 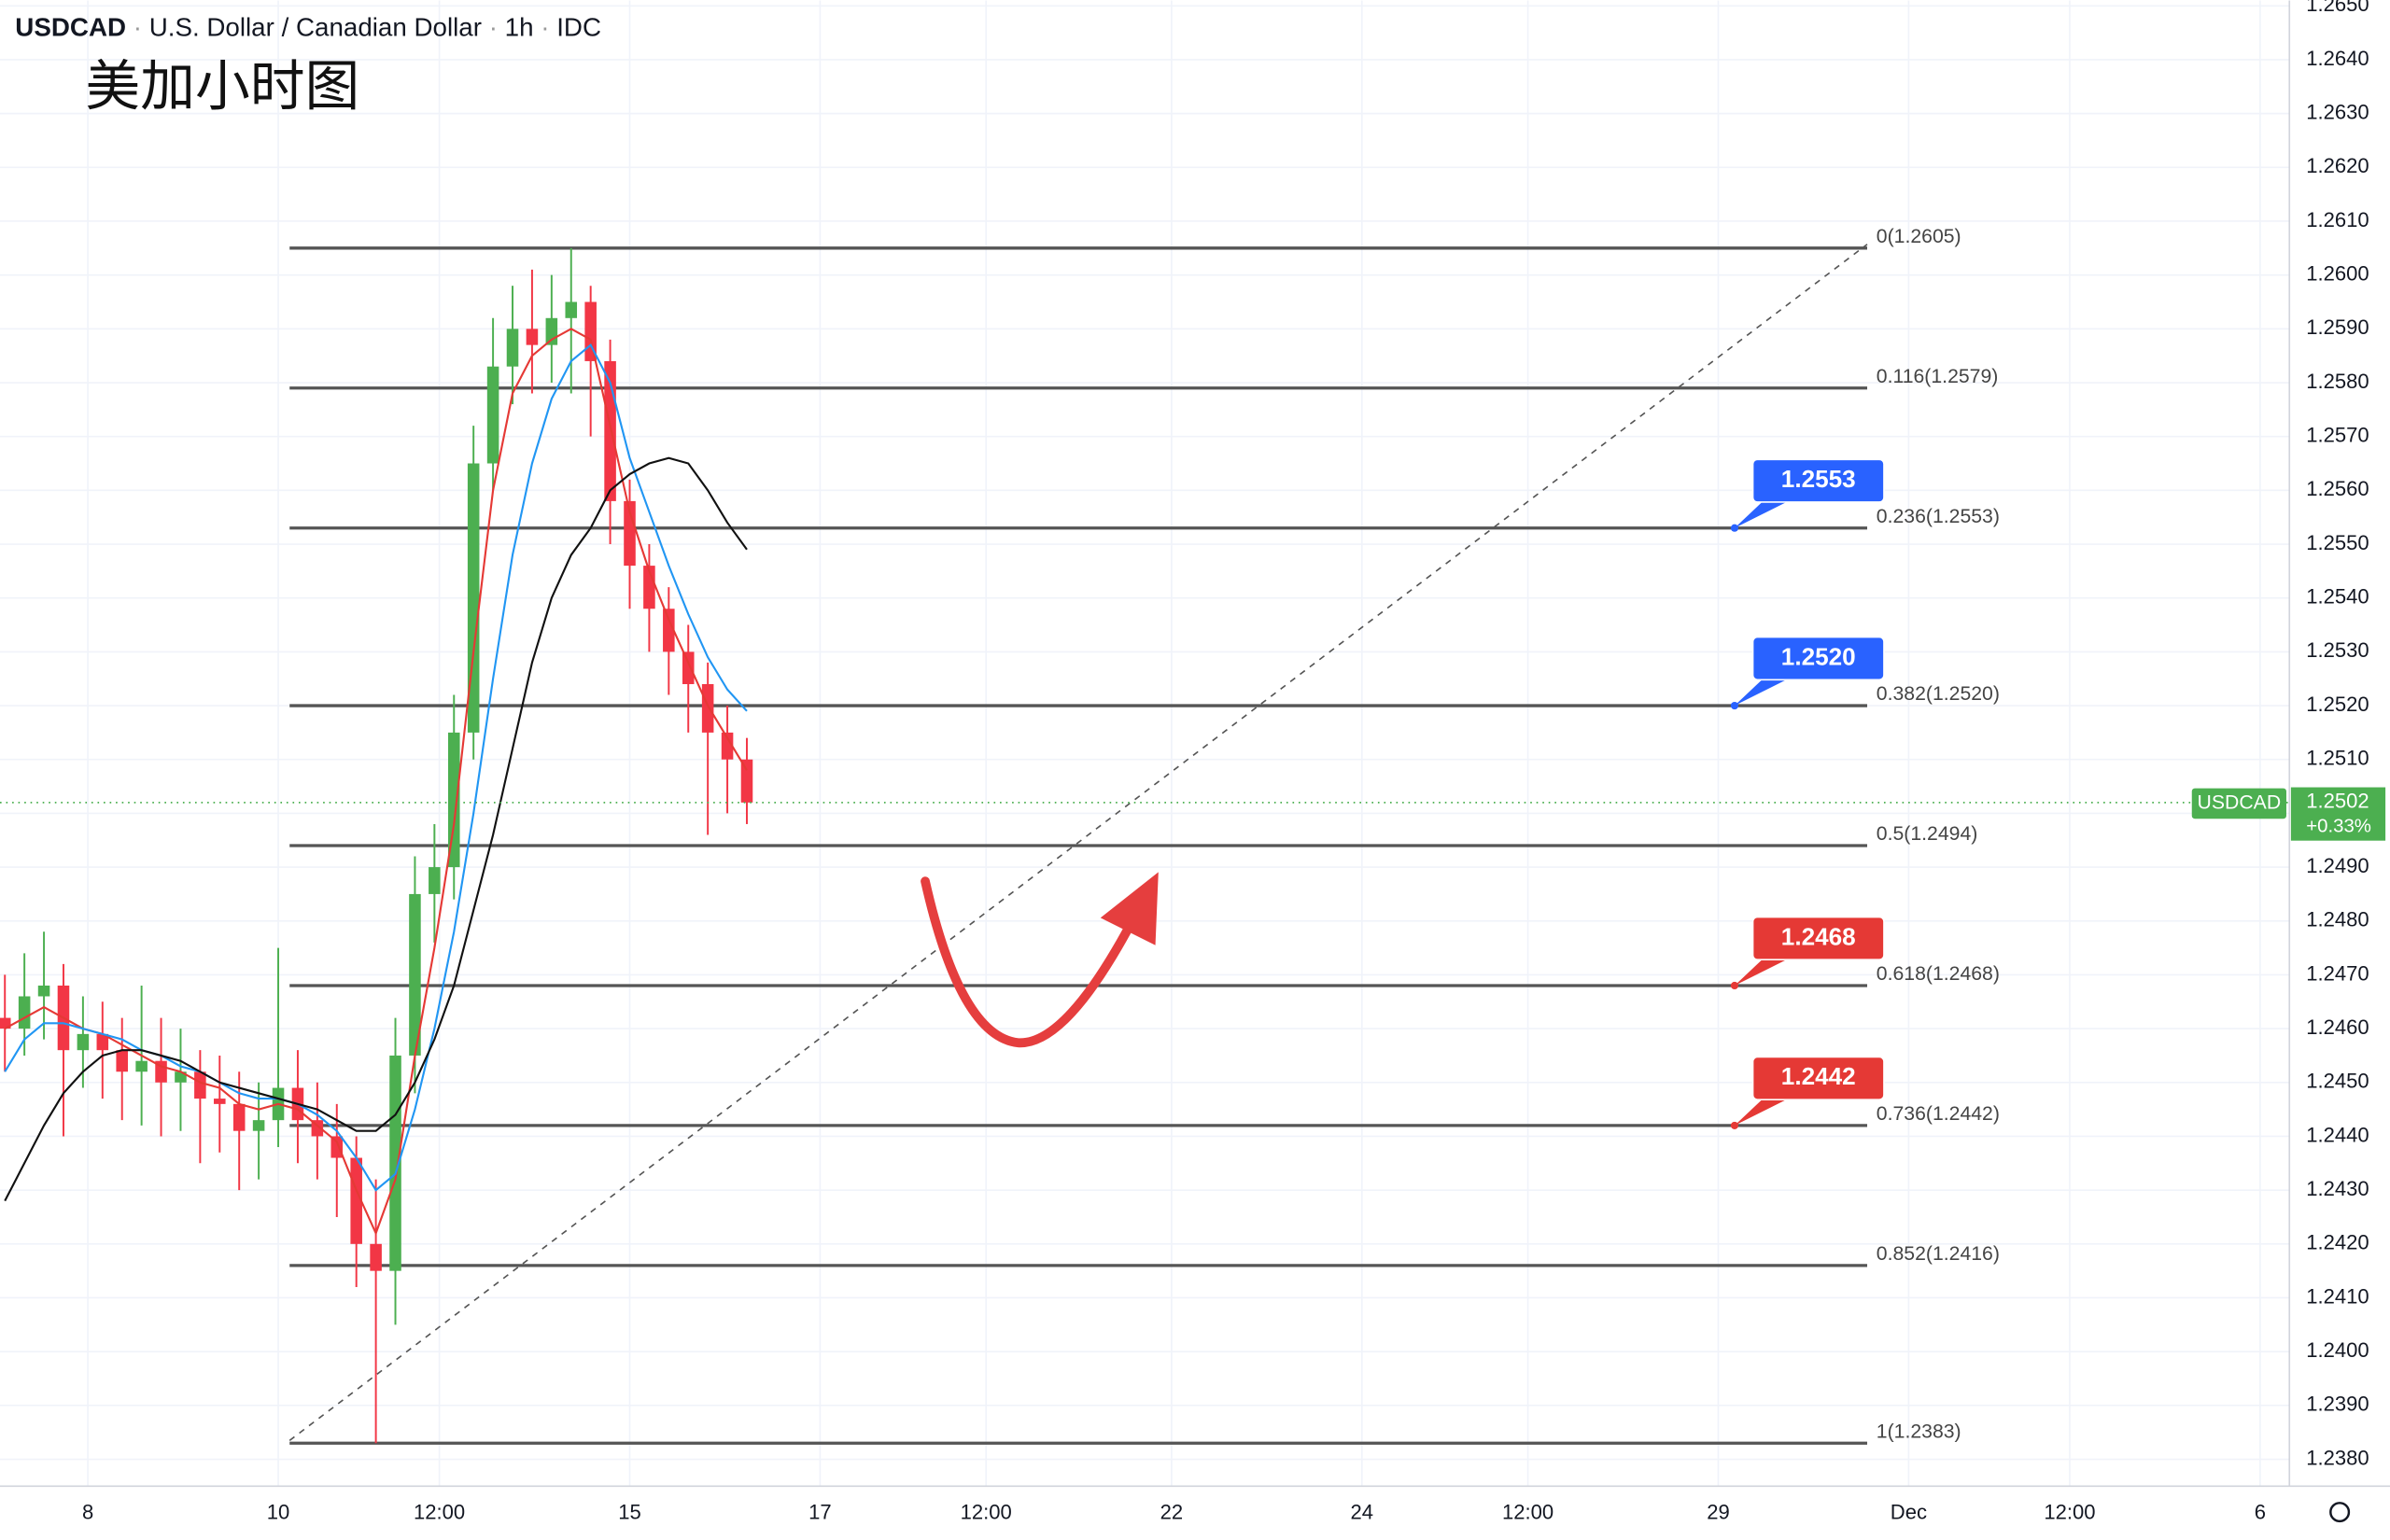 What do you see at coordinates (2337, 327) in the screenshot?
I see `y-tick-label: 1.2590` at bounding box center [2337, 327].